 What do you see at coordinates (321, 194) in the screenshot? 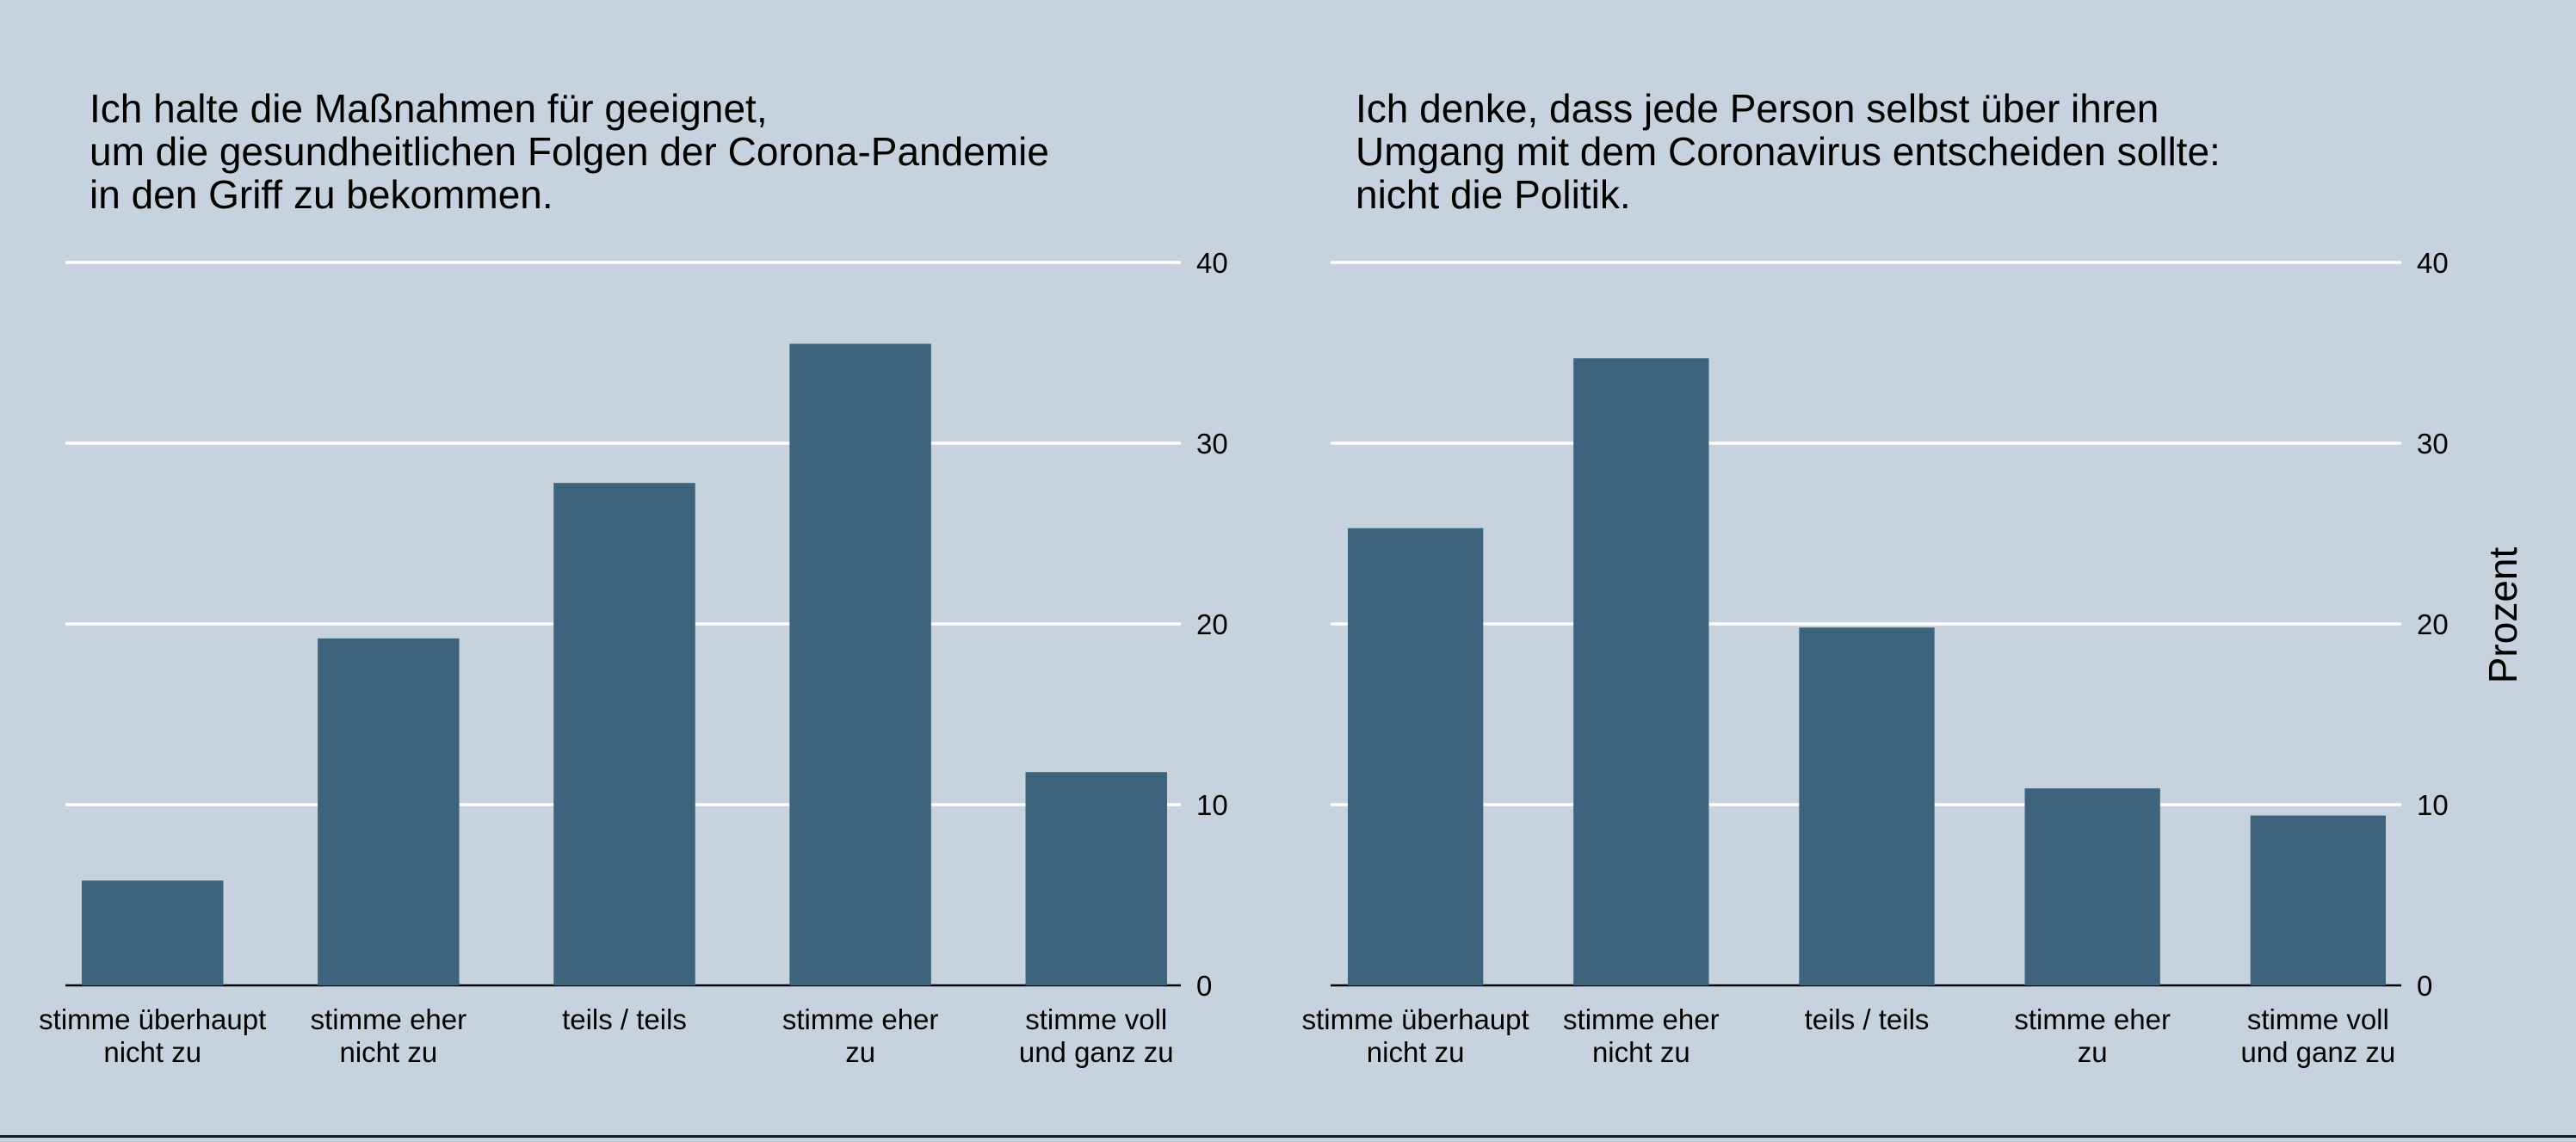
I see `chart-title-line: in den Griff zu bekommen.` at bounding box center [321, 194].